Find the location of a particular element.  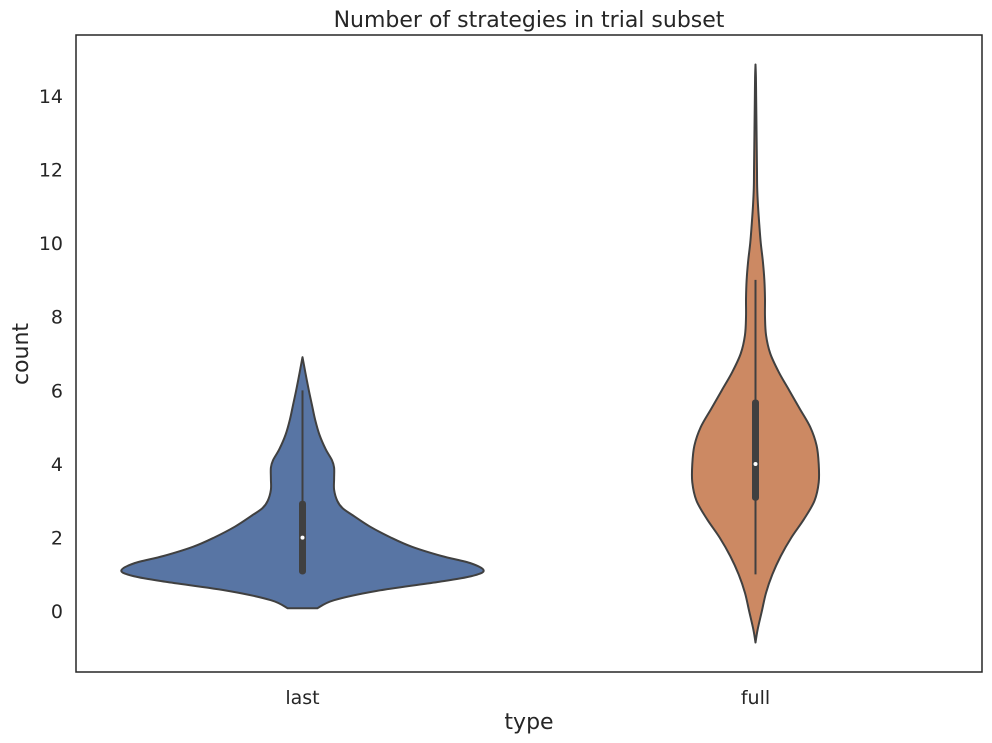

median-dot-last is located at coordinates (302, 537).